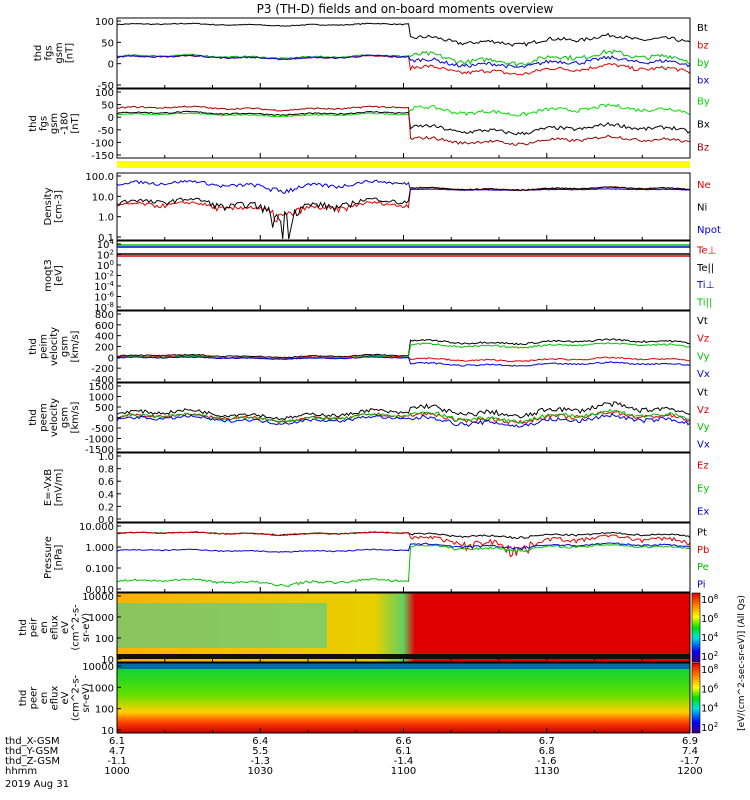  I want to click on ytick-label: 100.0, so click(99, 177).